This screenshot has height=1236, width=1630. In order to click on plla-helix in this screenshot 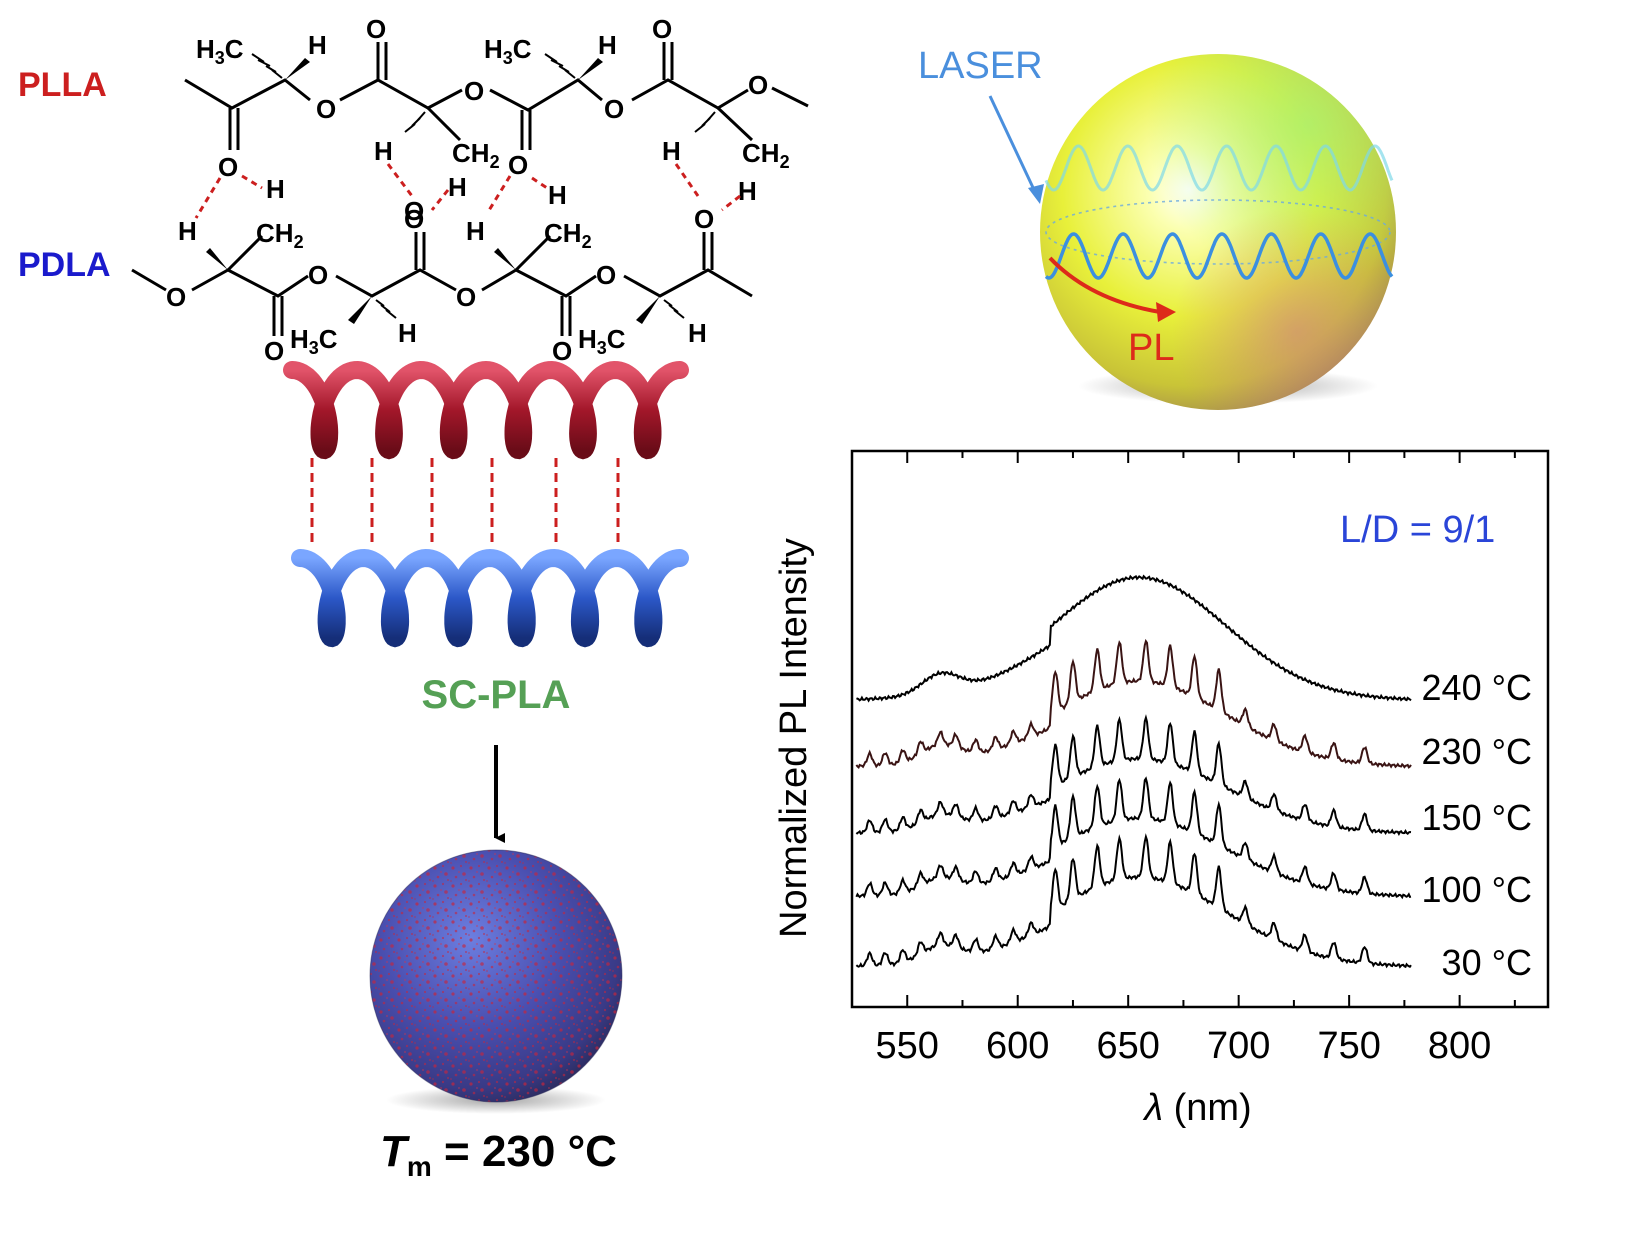, I will do `click(486, 410)`.